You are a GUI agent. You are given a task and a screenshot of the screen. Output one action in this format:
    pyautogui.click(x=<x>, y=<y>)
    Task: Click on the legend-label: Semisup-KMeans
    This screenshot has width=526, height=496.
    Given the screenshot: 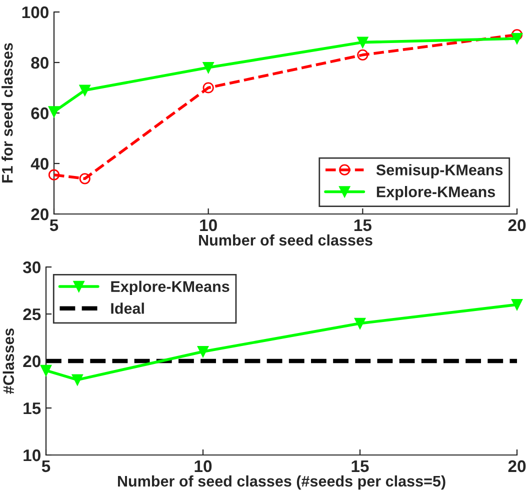 What is the action you would take?
    pyautogui.click(x=439, y=171)
    